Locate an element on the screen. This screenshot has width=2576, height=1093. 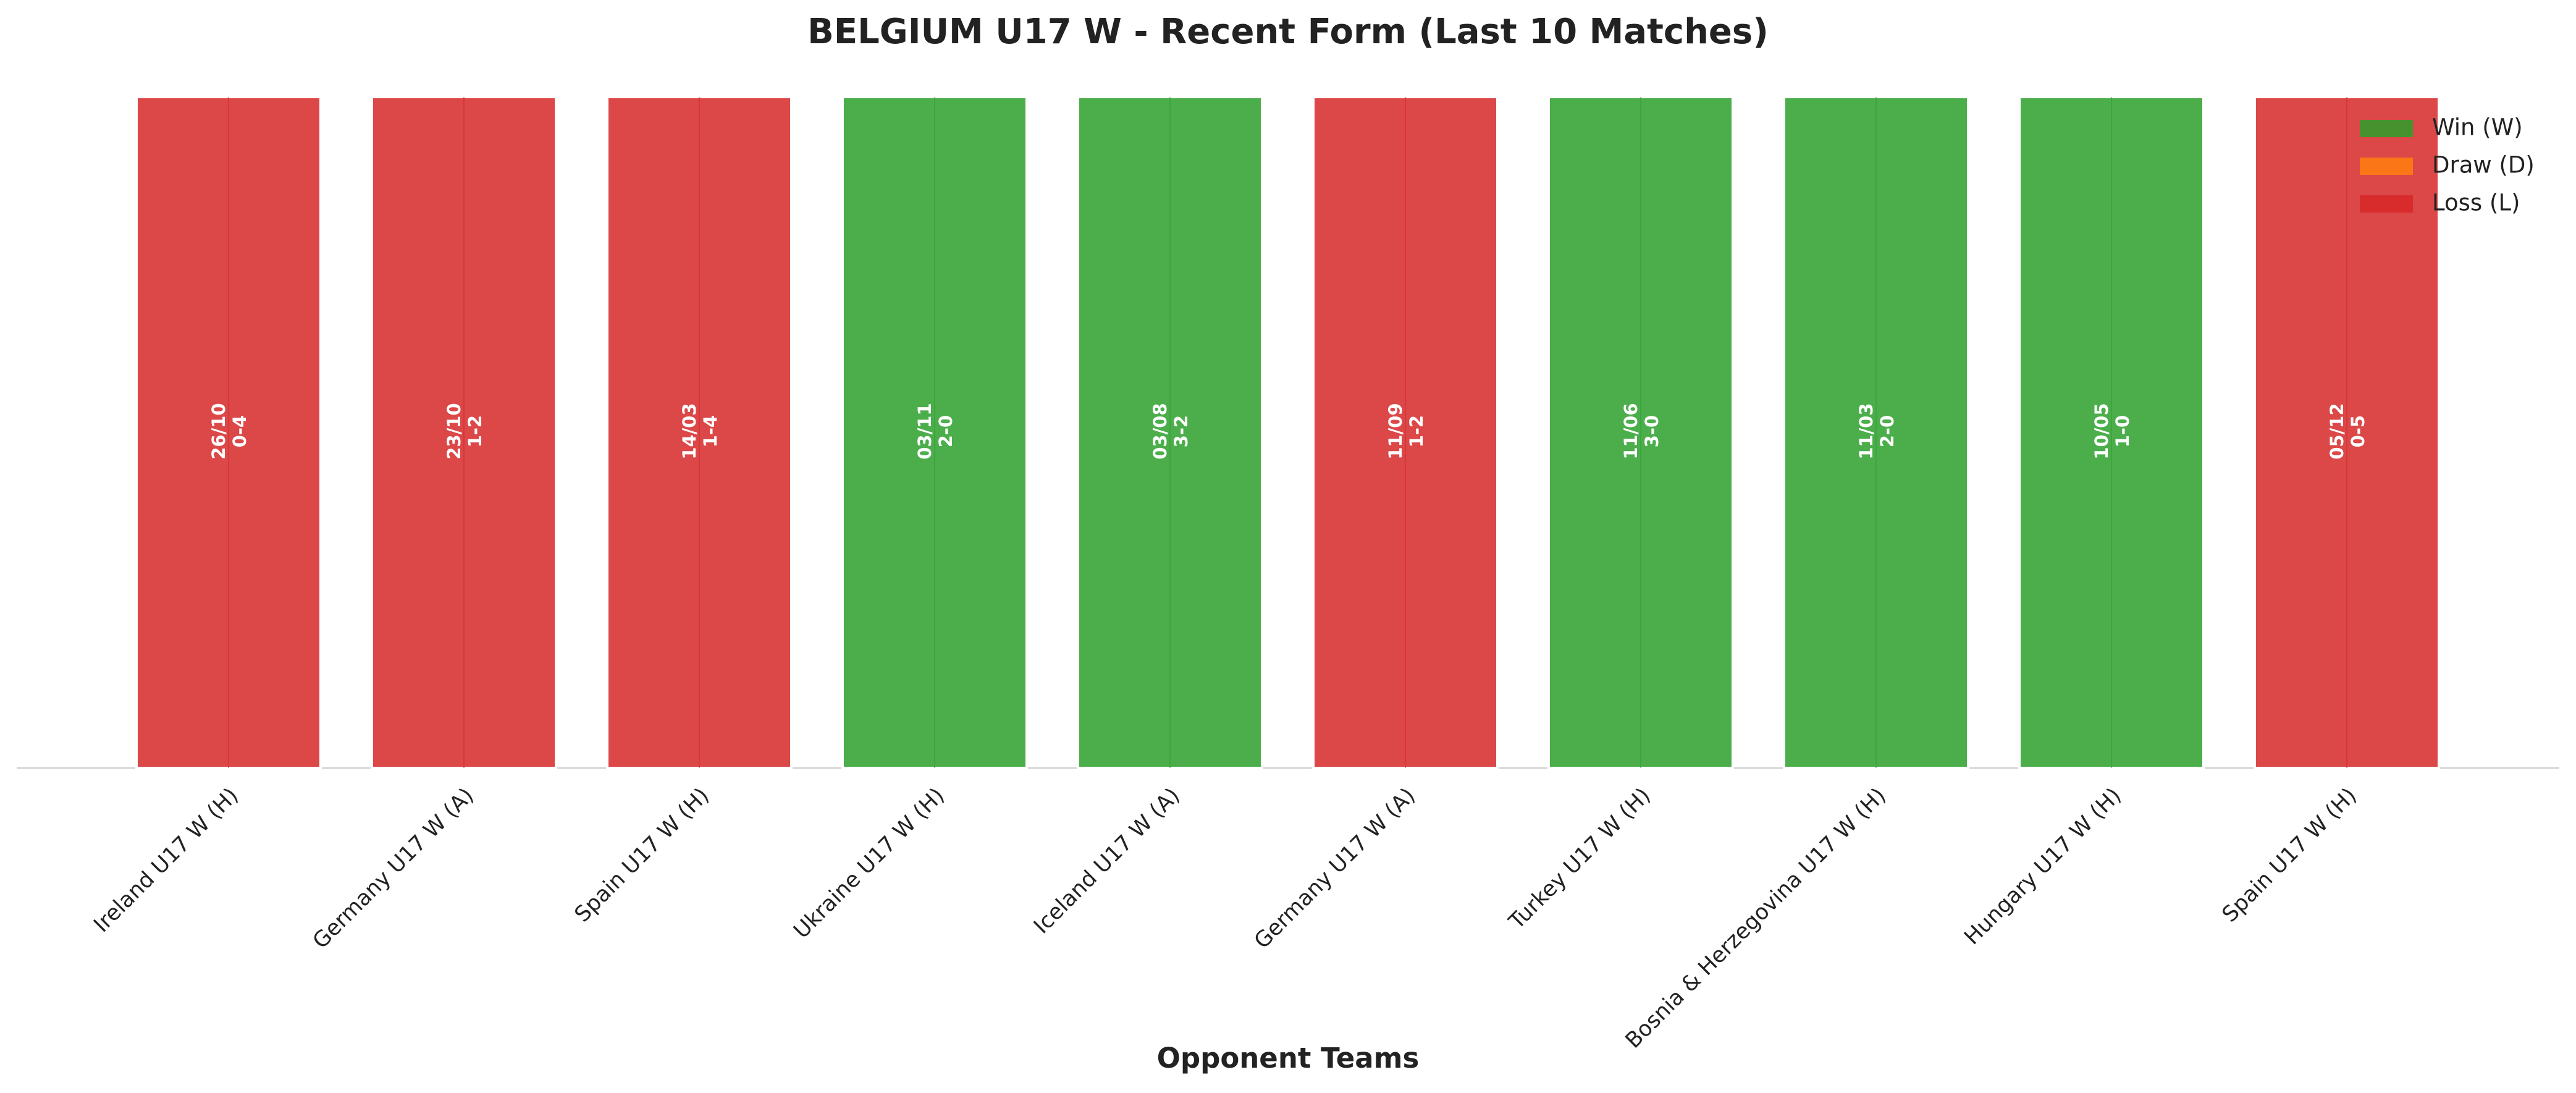
bar-label-score: 0-4 is located at coordinates (239, 431).